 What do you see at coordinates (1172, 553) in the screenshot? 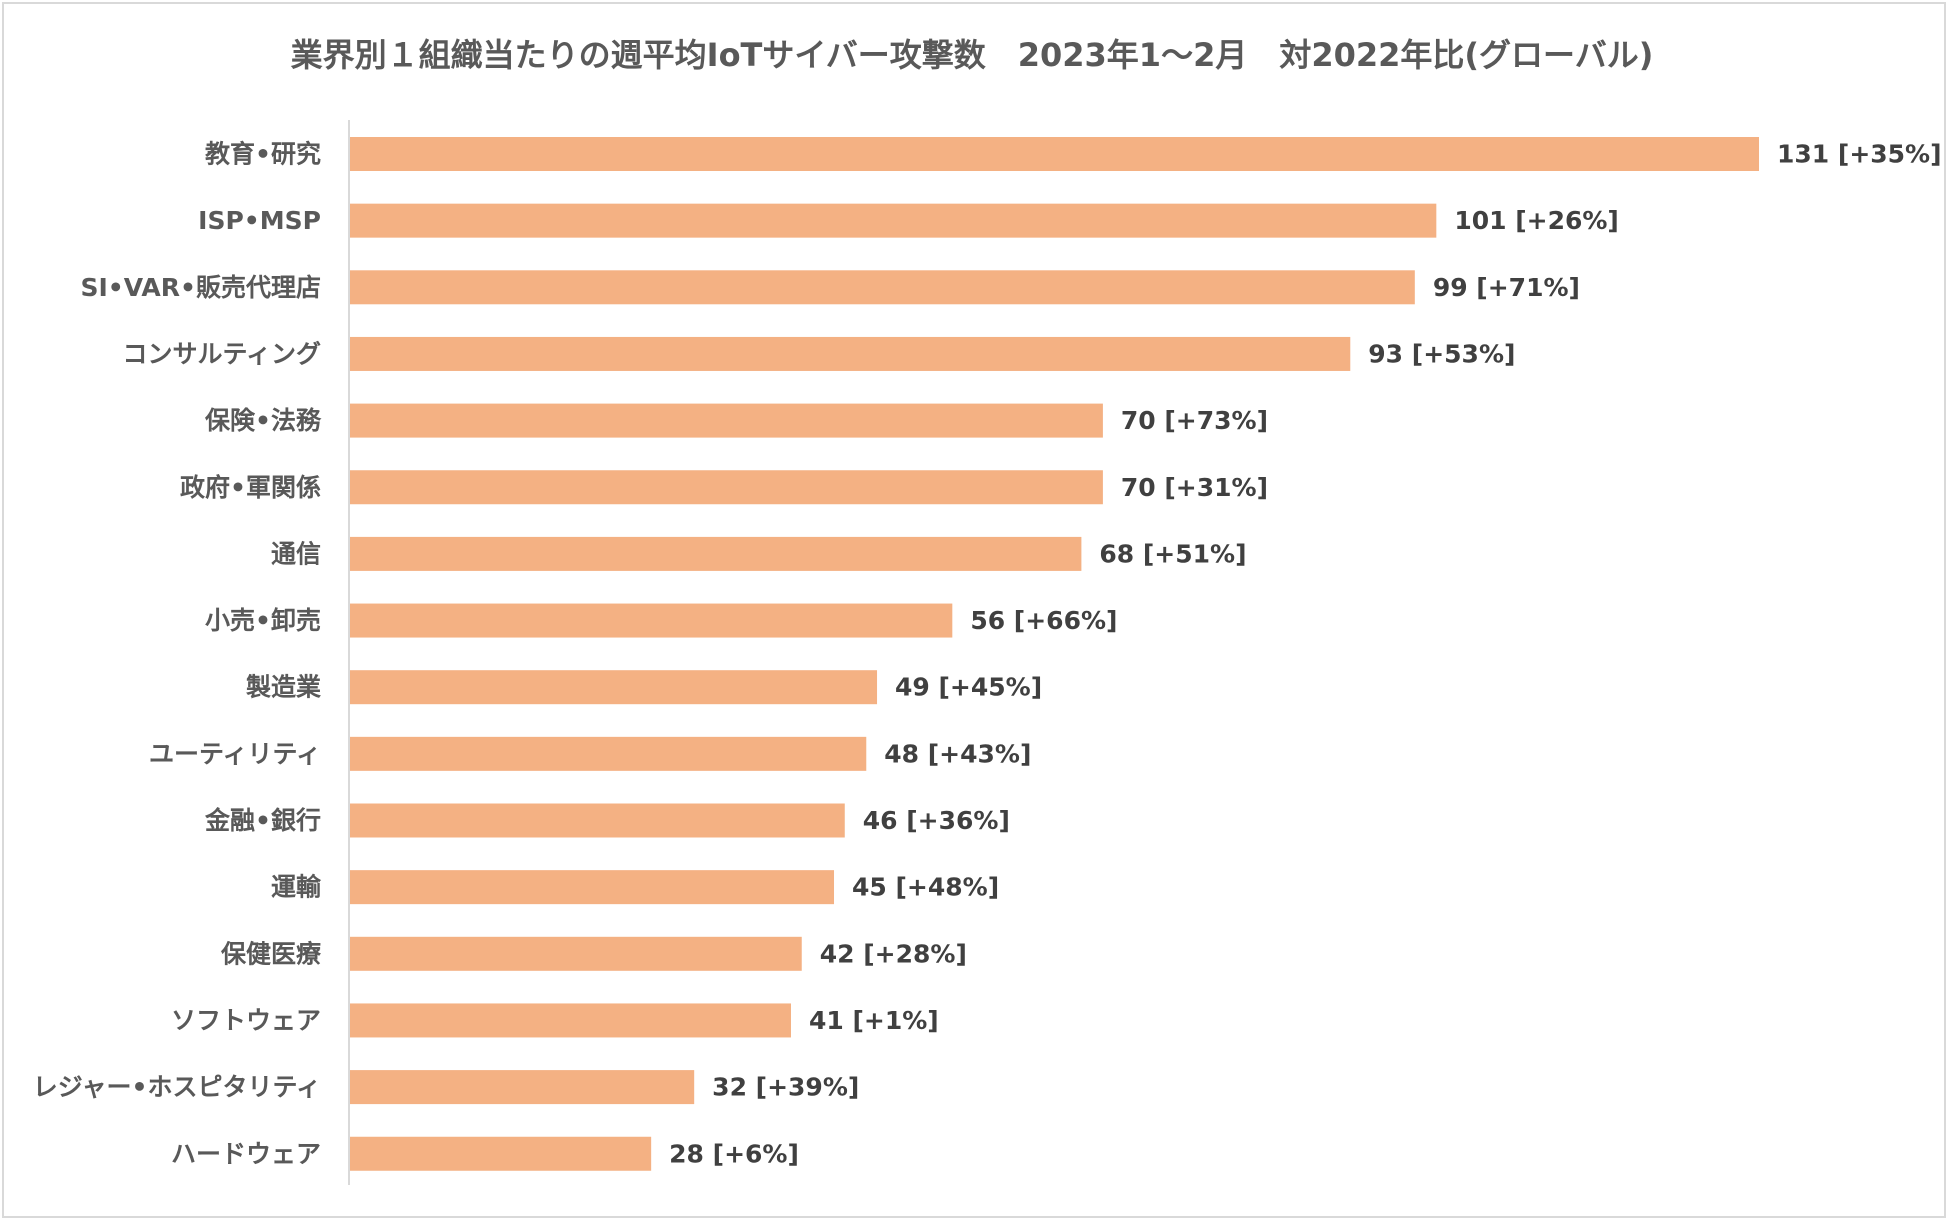
I see `data-label: 68 [+51%]` at bounding box center [1172, 553].